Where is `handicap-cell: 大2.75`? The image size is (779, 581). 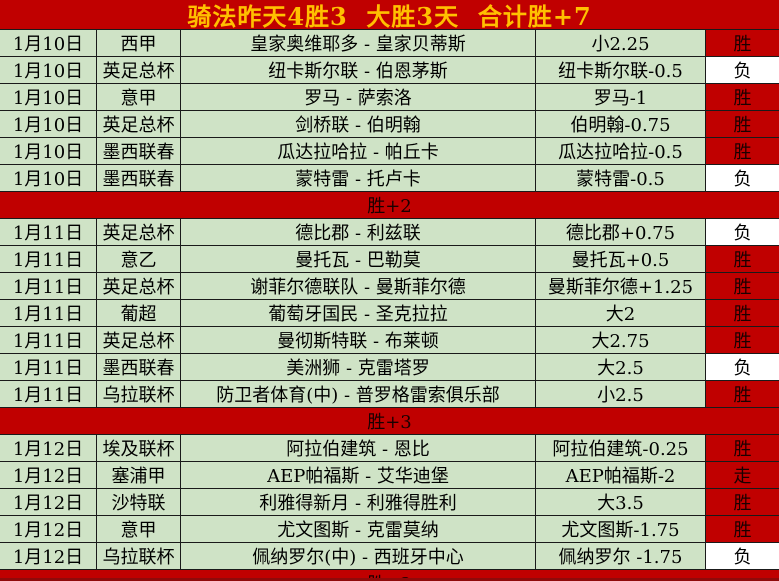
handicap-cell: 大2.75 is located at coordinates (621, 340).